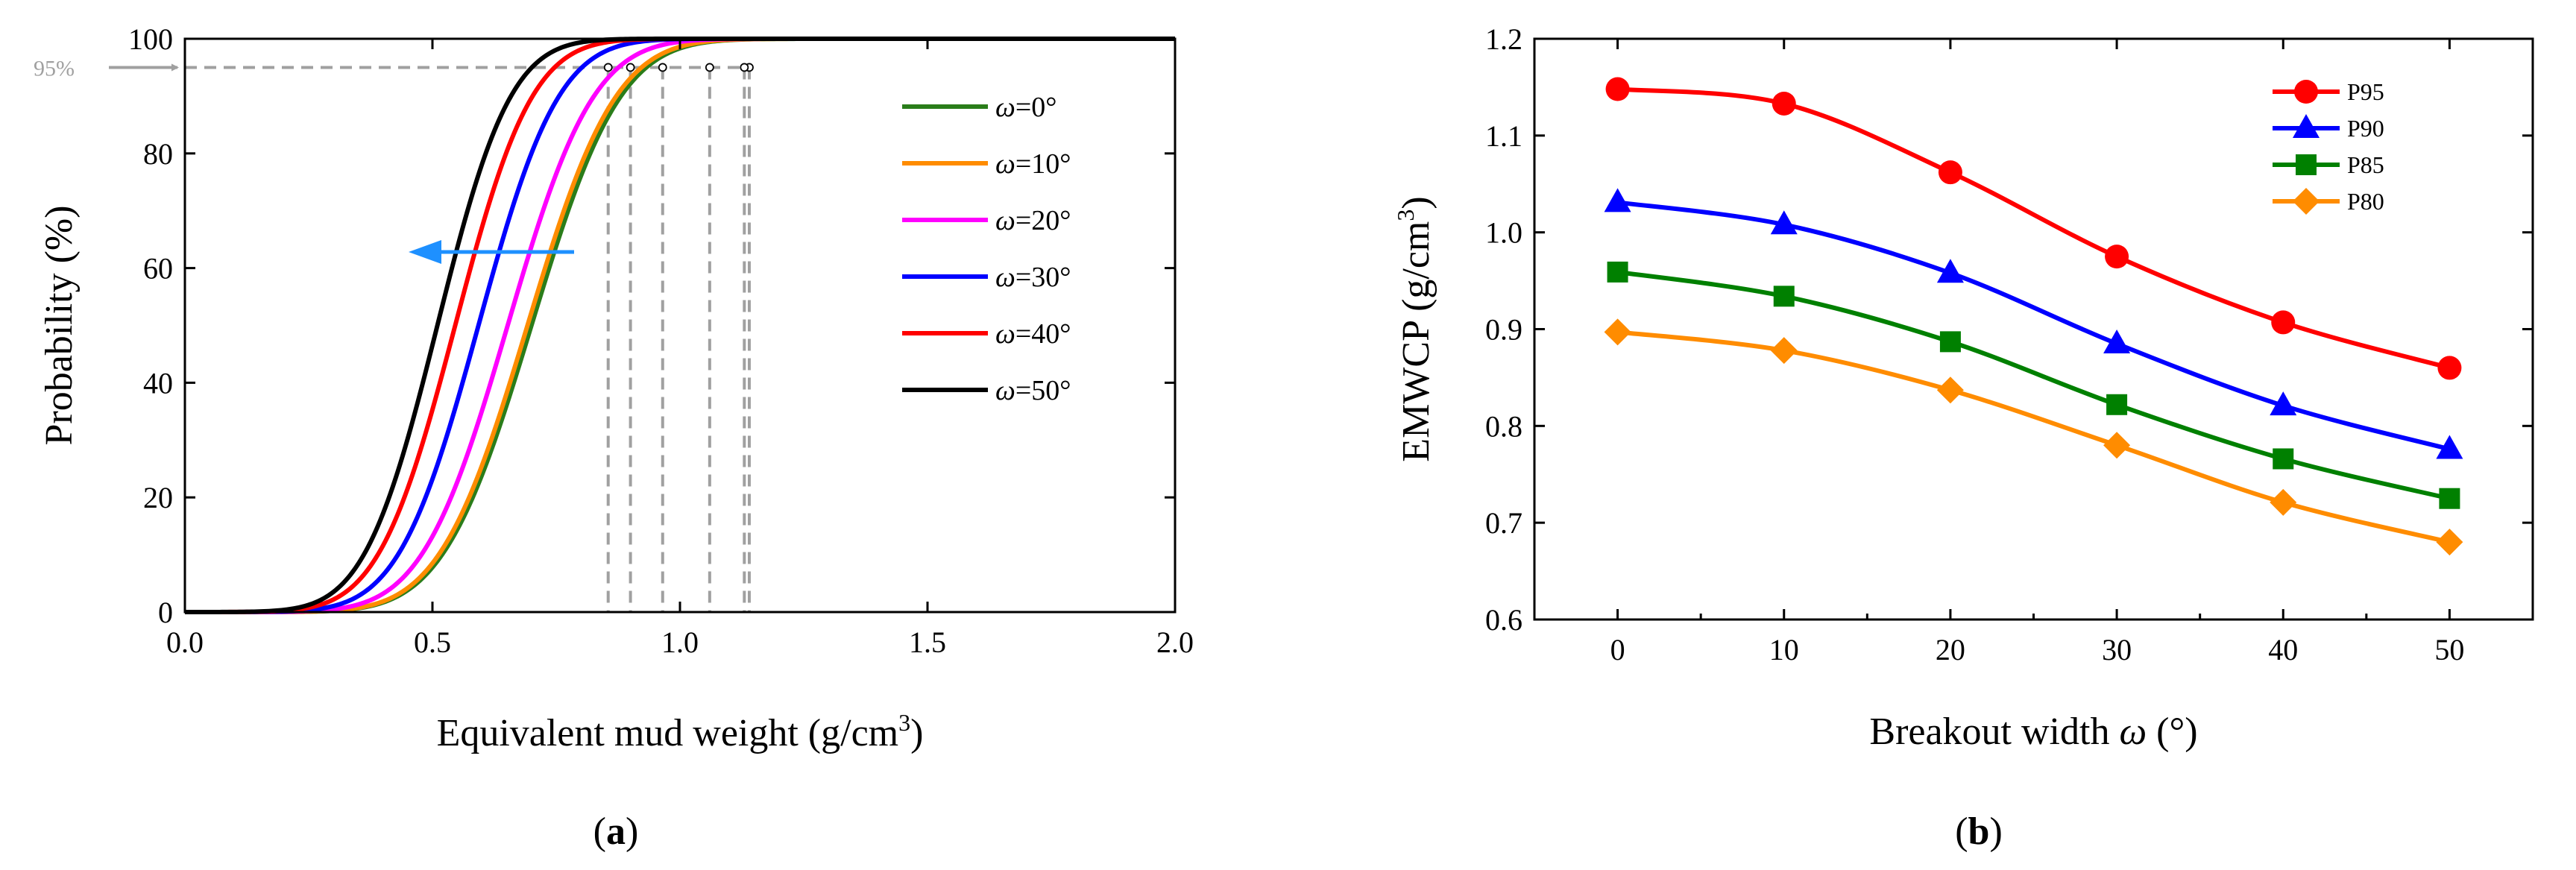 This screenshot has width=2576, height=870. What do you see at coordinates (158, 154) in the screenshot?
I see `a-y-tick-label: 80` at bounding box center [158, 154].